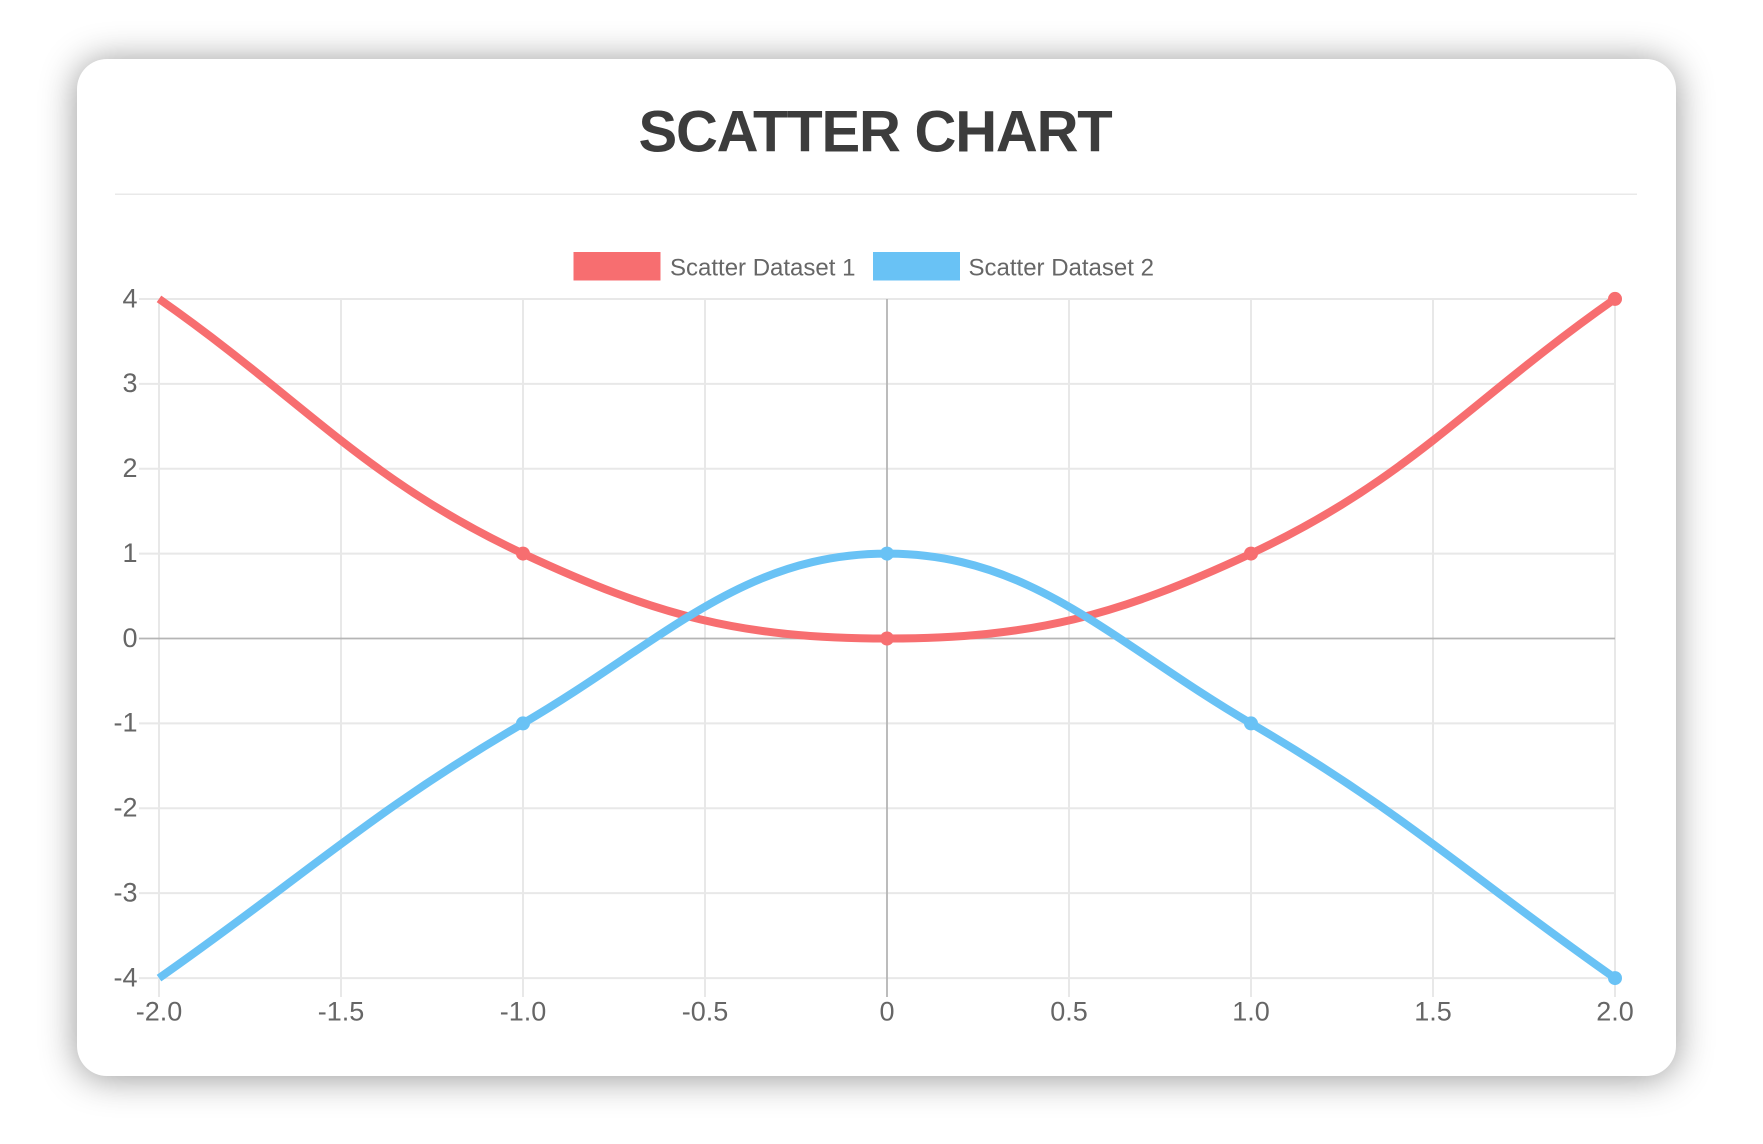 The image size is (1763, 1144). I want to click on svg-text: -2.0, so click(159, 1012).